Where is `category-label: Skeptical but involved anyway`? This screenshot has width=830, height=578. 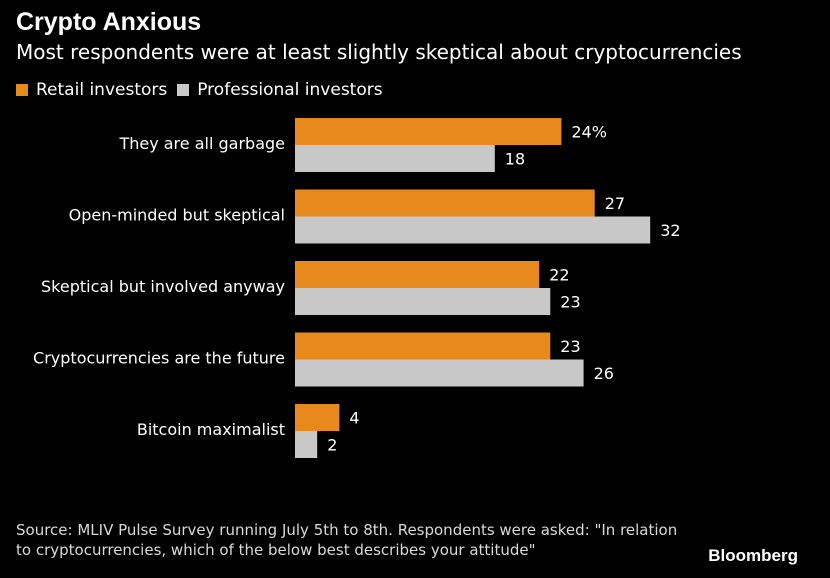
category-label: Skeptical but involved anyway is located at coordinates (163, 286).